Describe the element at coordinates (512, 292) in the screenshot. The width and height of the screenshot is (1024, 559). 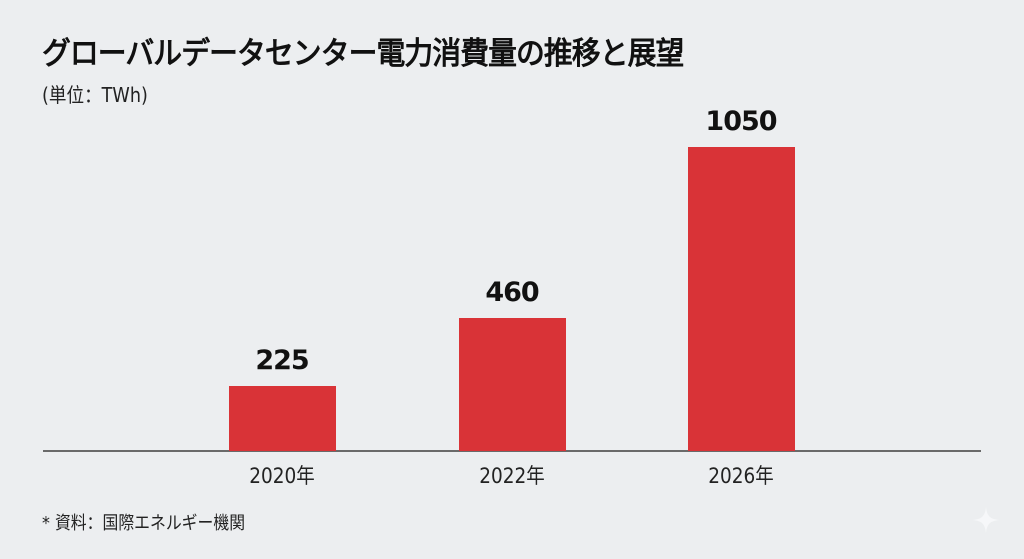
I see `bar-value-label: 460` at that location.